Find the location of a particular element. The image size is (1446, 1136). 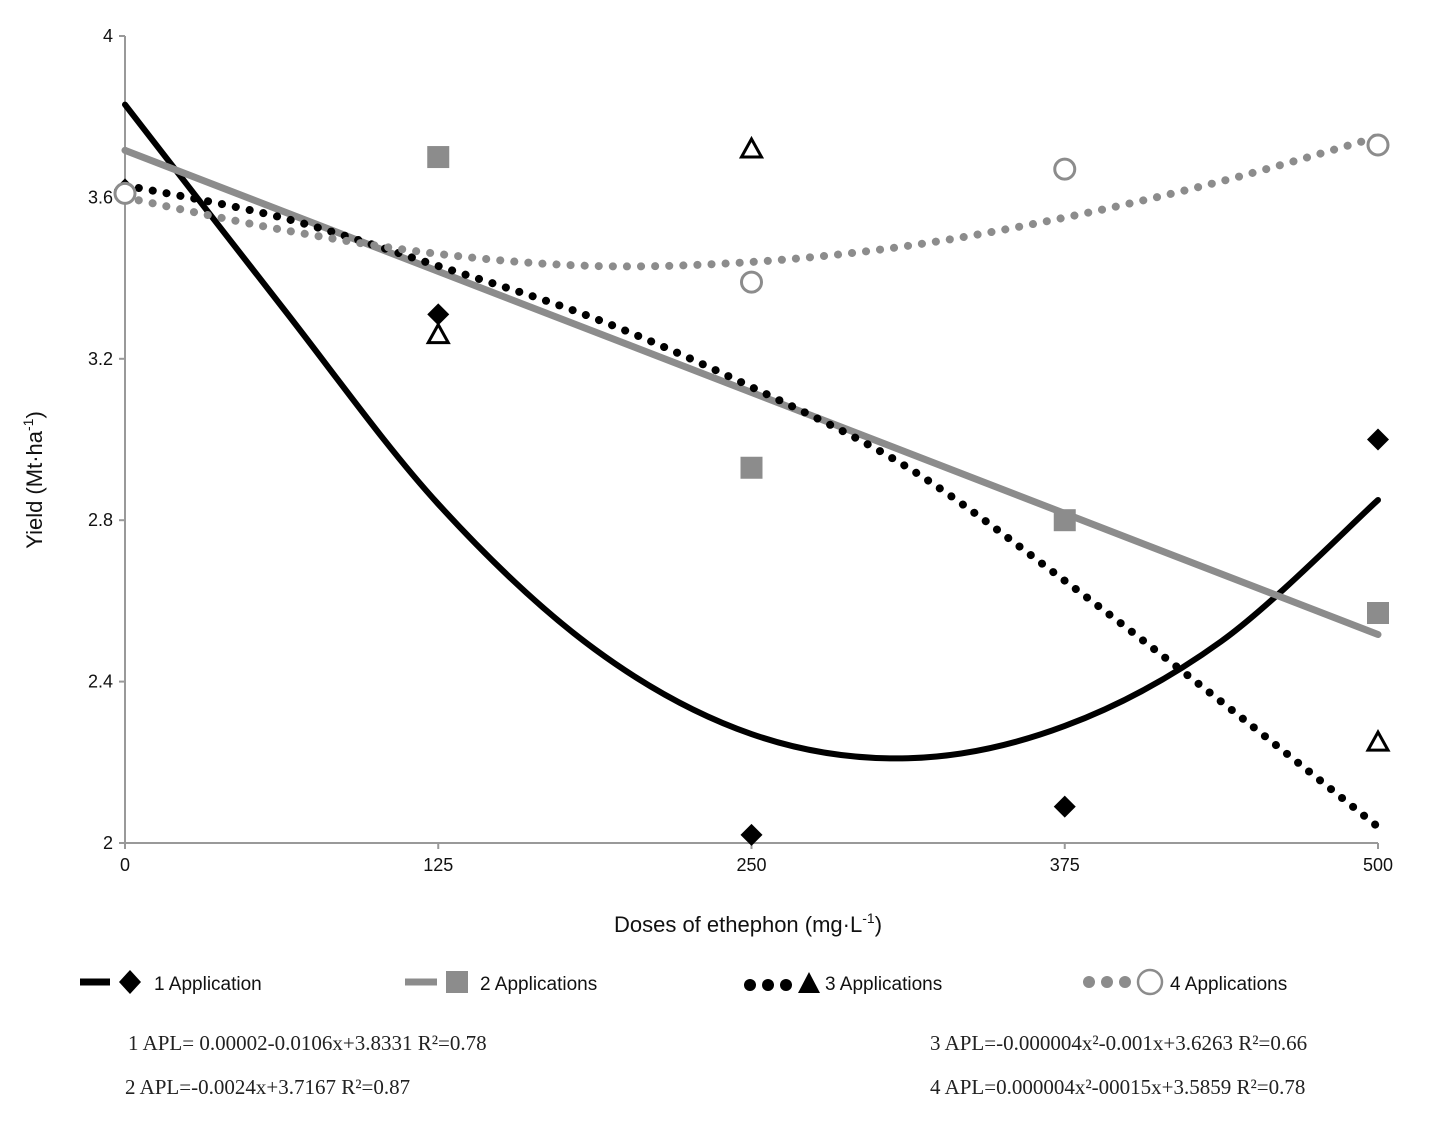

equation-2: 2 APL=-0.0024x+3.7167 R²=0.87 is located at coordinates (268, 1087).